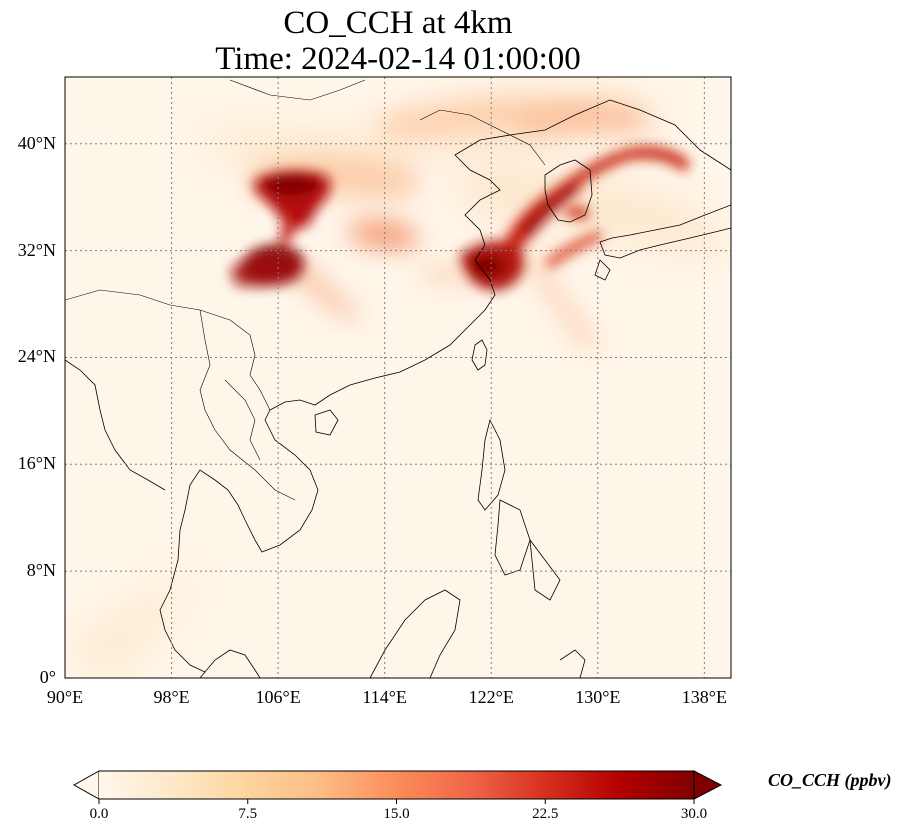 Image resolution: width=921 pixels, height=836 pixels. I want to click on map-title-line1: CO_CCH at 4km, so click(398, 23).